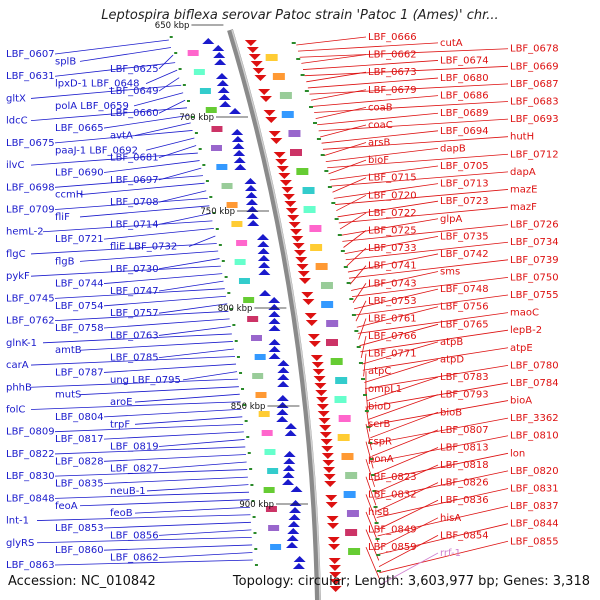  Describe the element at coordinates (79, 284) in the screenshot. I see `gene-label-left: LBF_0744` at that location.